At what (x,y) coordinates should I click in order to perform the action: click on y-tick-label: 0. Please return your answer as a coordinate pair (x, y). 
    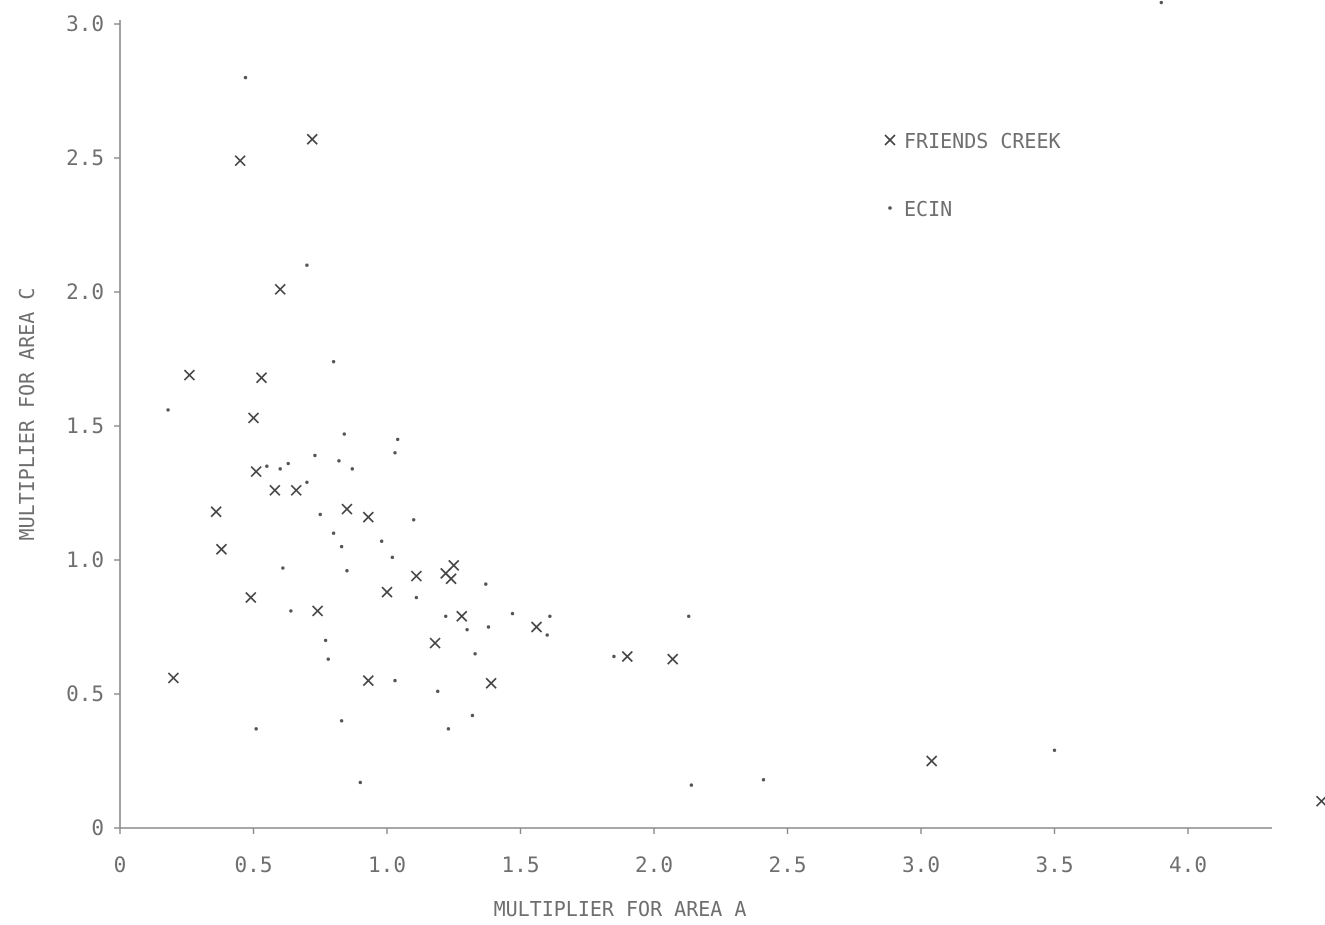
    Looking at the image, I should click on (97, 828).